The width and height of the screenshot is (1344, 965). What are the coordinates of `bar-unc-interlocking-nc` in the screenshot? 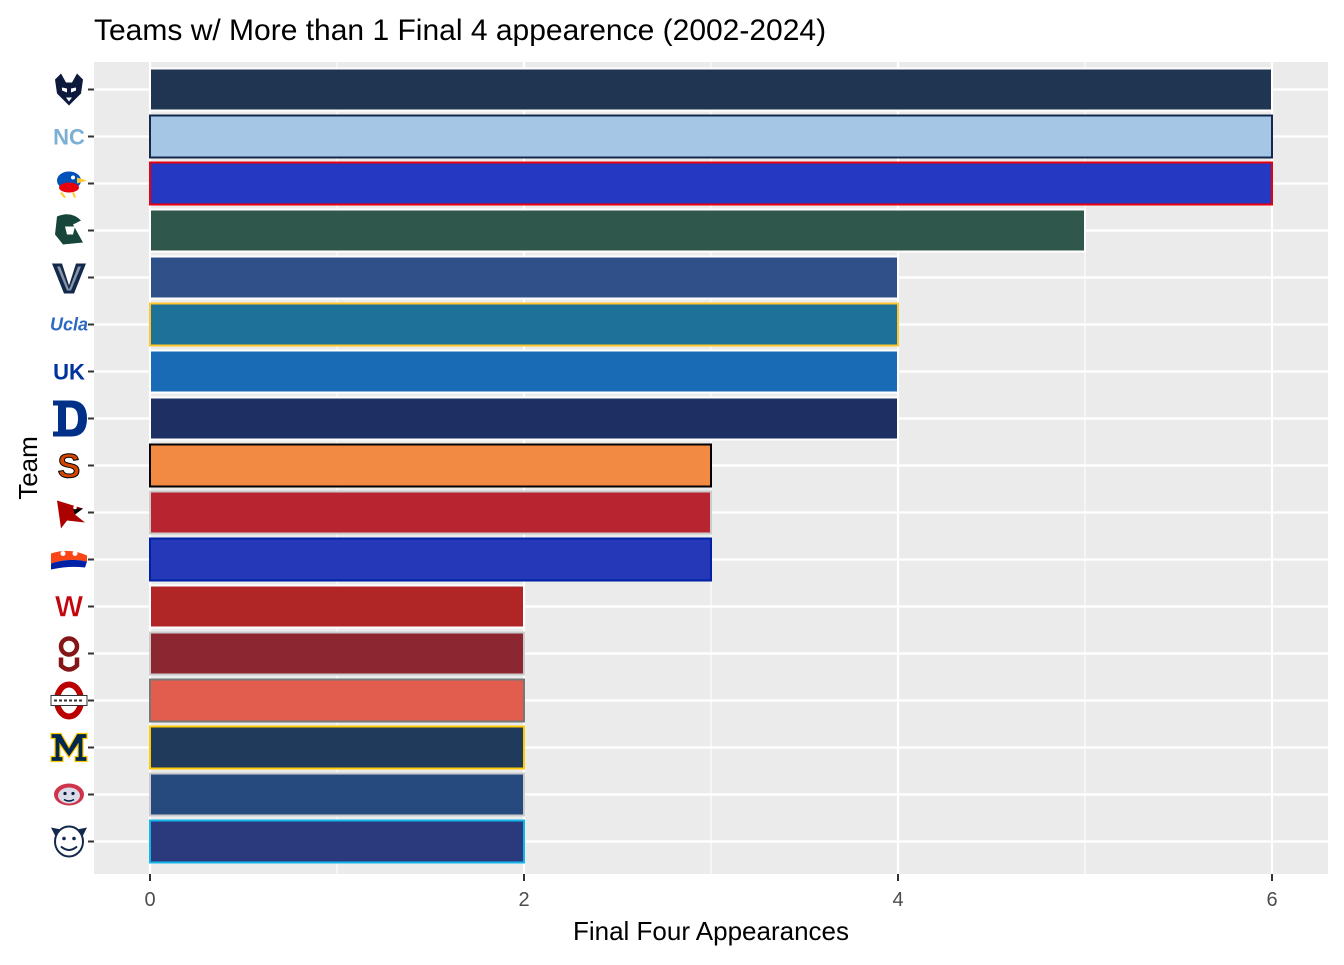 It's located at (711, 136).